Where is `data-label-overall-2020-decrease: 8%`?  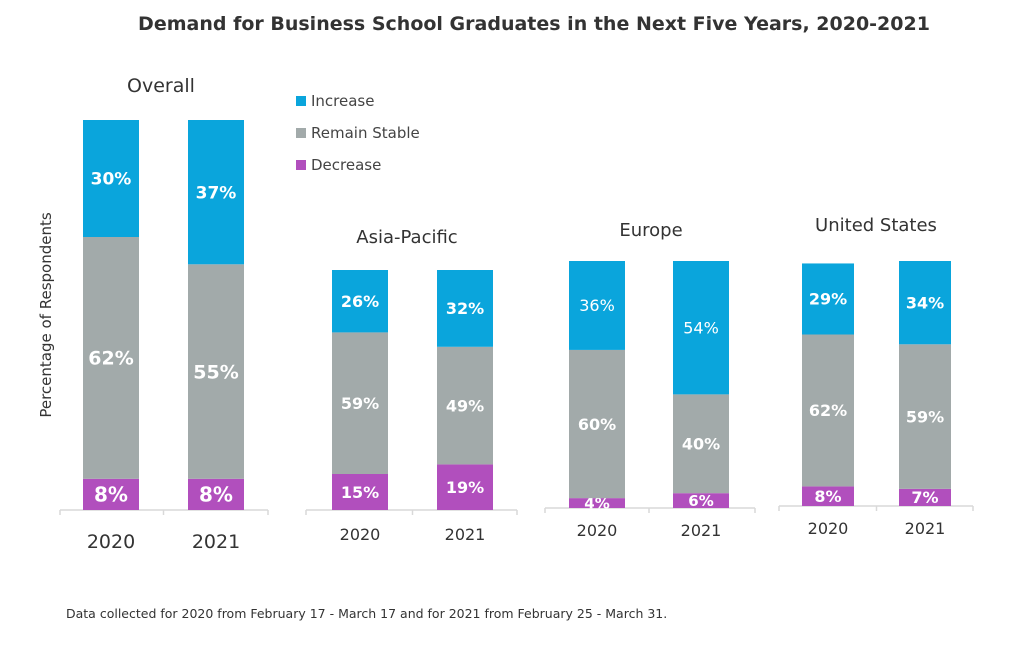 data-label-overall-2020-decrease: 8% is located at coordinates (111, 495).